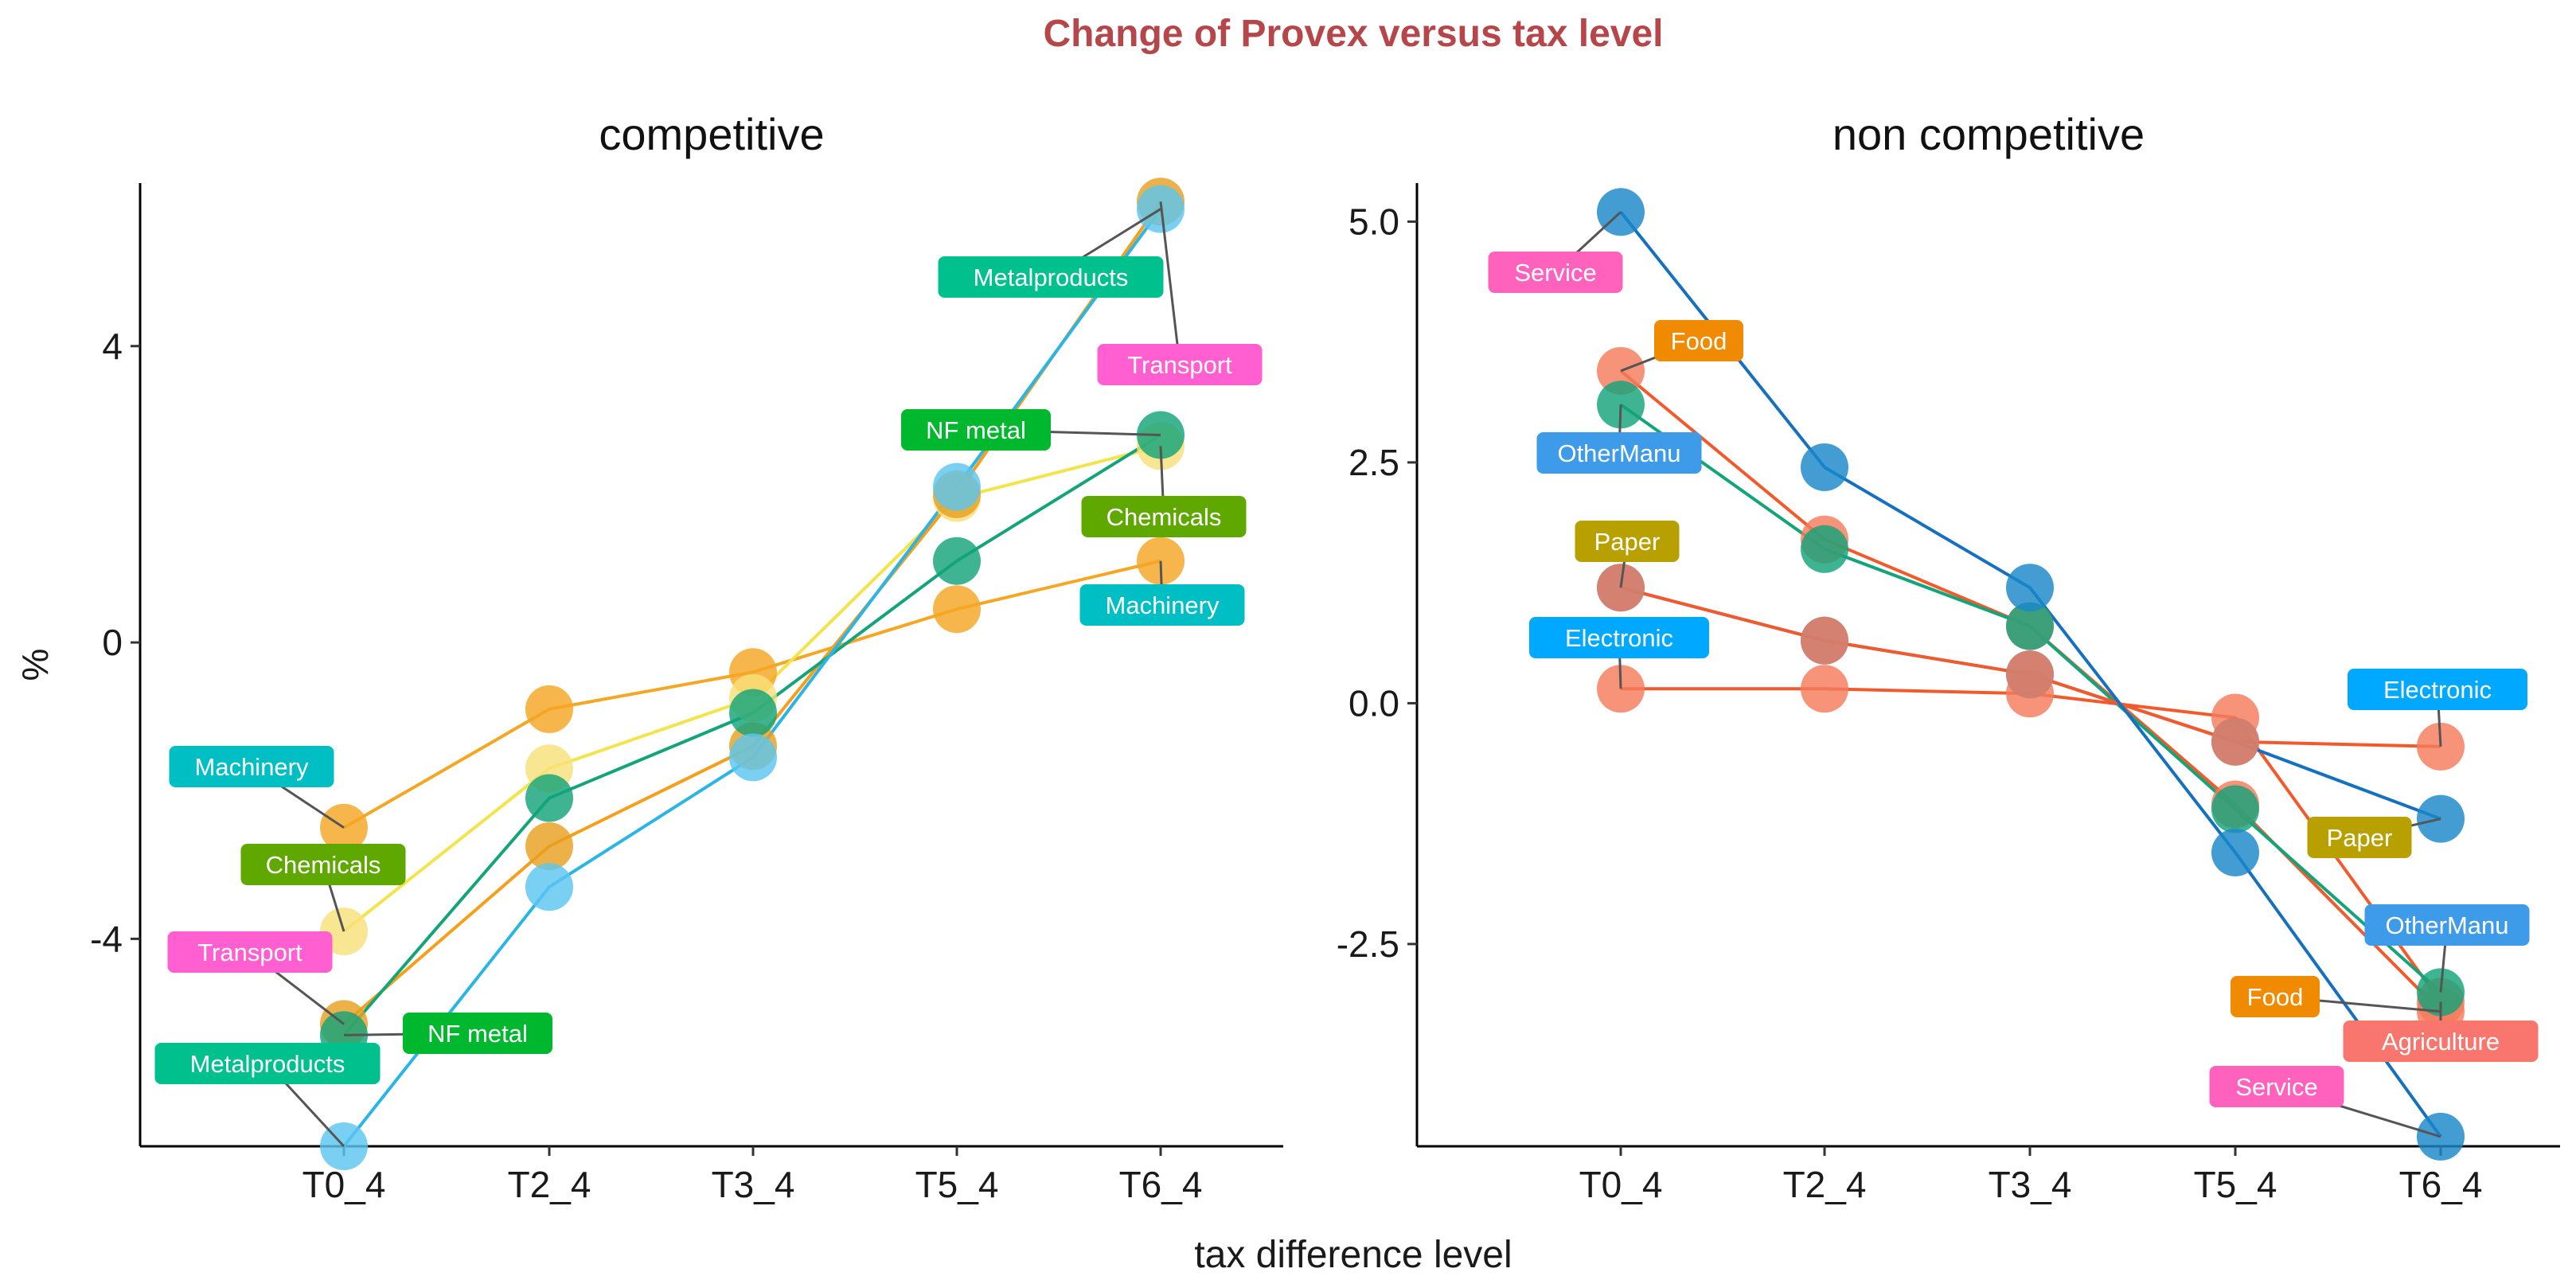 The image size is (2576, 1284). I want to click on x-axis-label: tax difference level, so click(1353, 1255).